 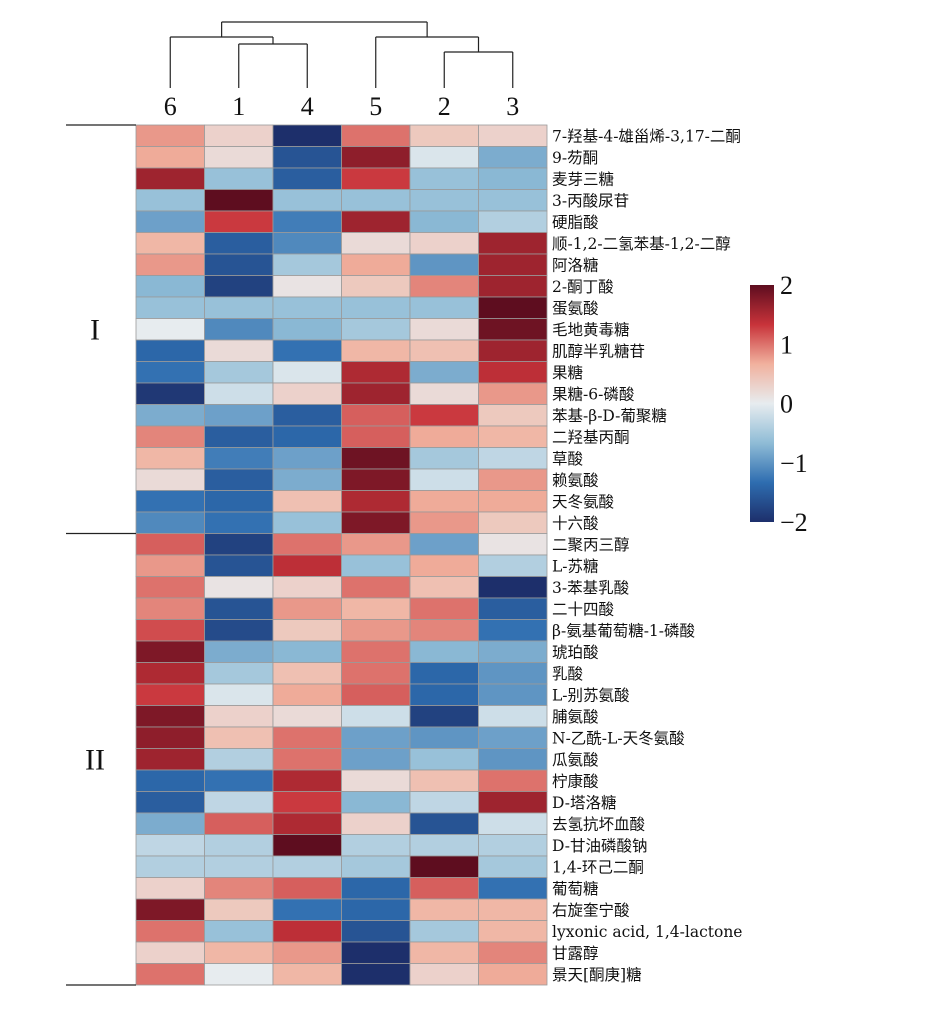 What do you see at coordinates (575, 652) in the screenshot?
I see `row-label: 琥珀酸` at bounding box center [575, 652].